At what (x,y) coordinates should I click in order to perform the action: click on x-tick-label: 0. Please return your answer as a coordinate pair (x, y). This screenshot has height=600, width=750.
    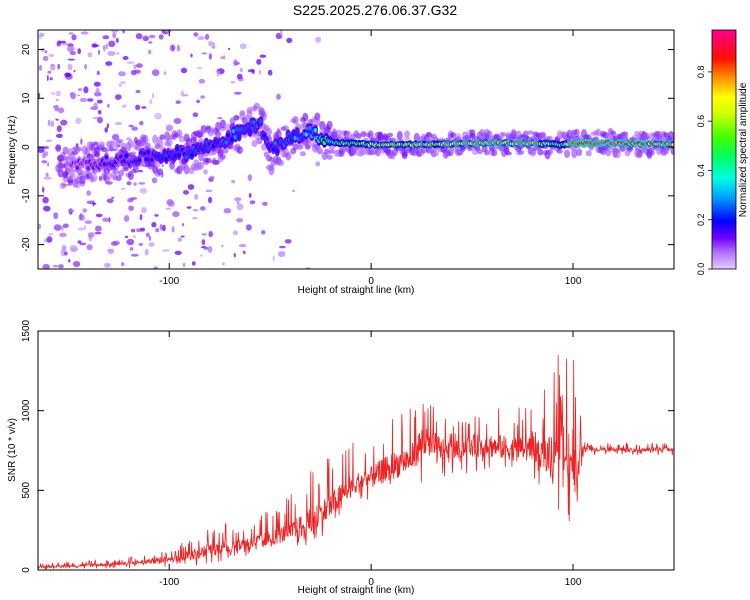
    Looking at the image, I should click on (371, 582).